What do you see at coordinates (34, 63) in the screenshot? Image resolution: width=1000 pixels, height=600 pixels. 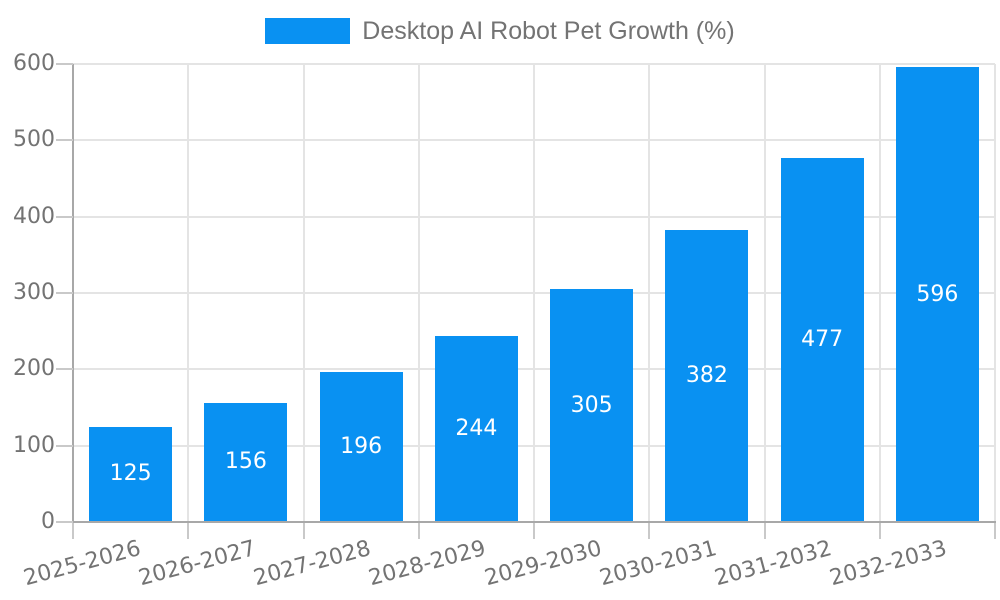 I see `y-tick-label: 600` at bounding box center [34, 63].